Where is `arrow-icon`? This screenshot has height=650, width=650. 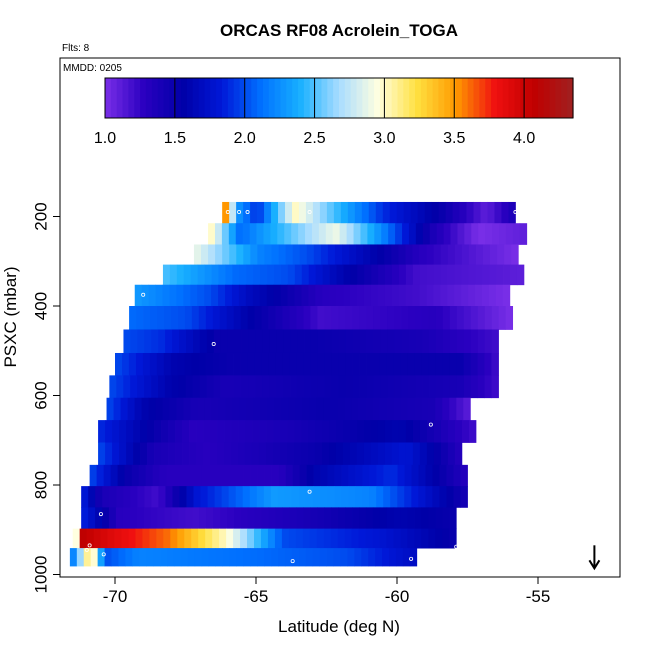
arrow-icon is located at coordinates (594, 558).